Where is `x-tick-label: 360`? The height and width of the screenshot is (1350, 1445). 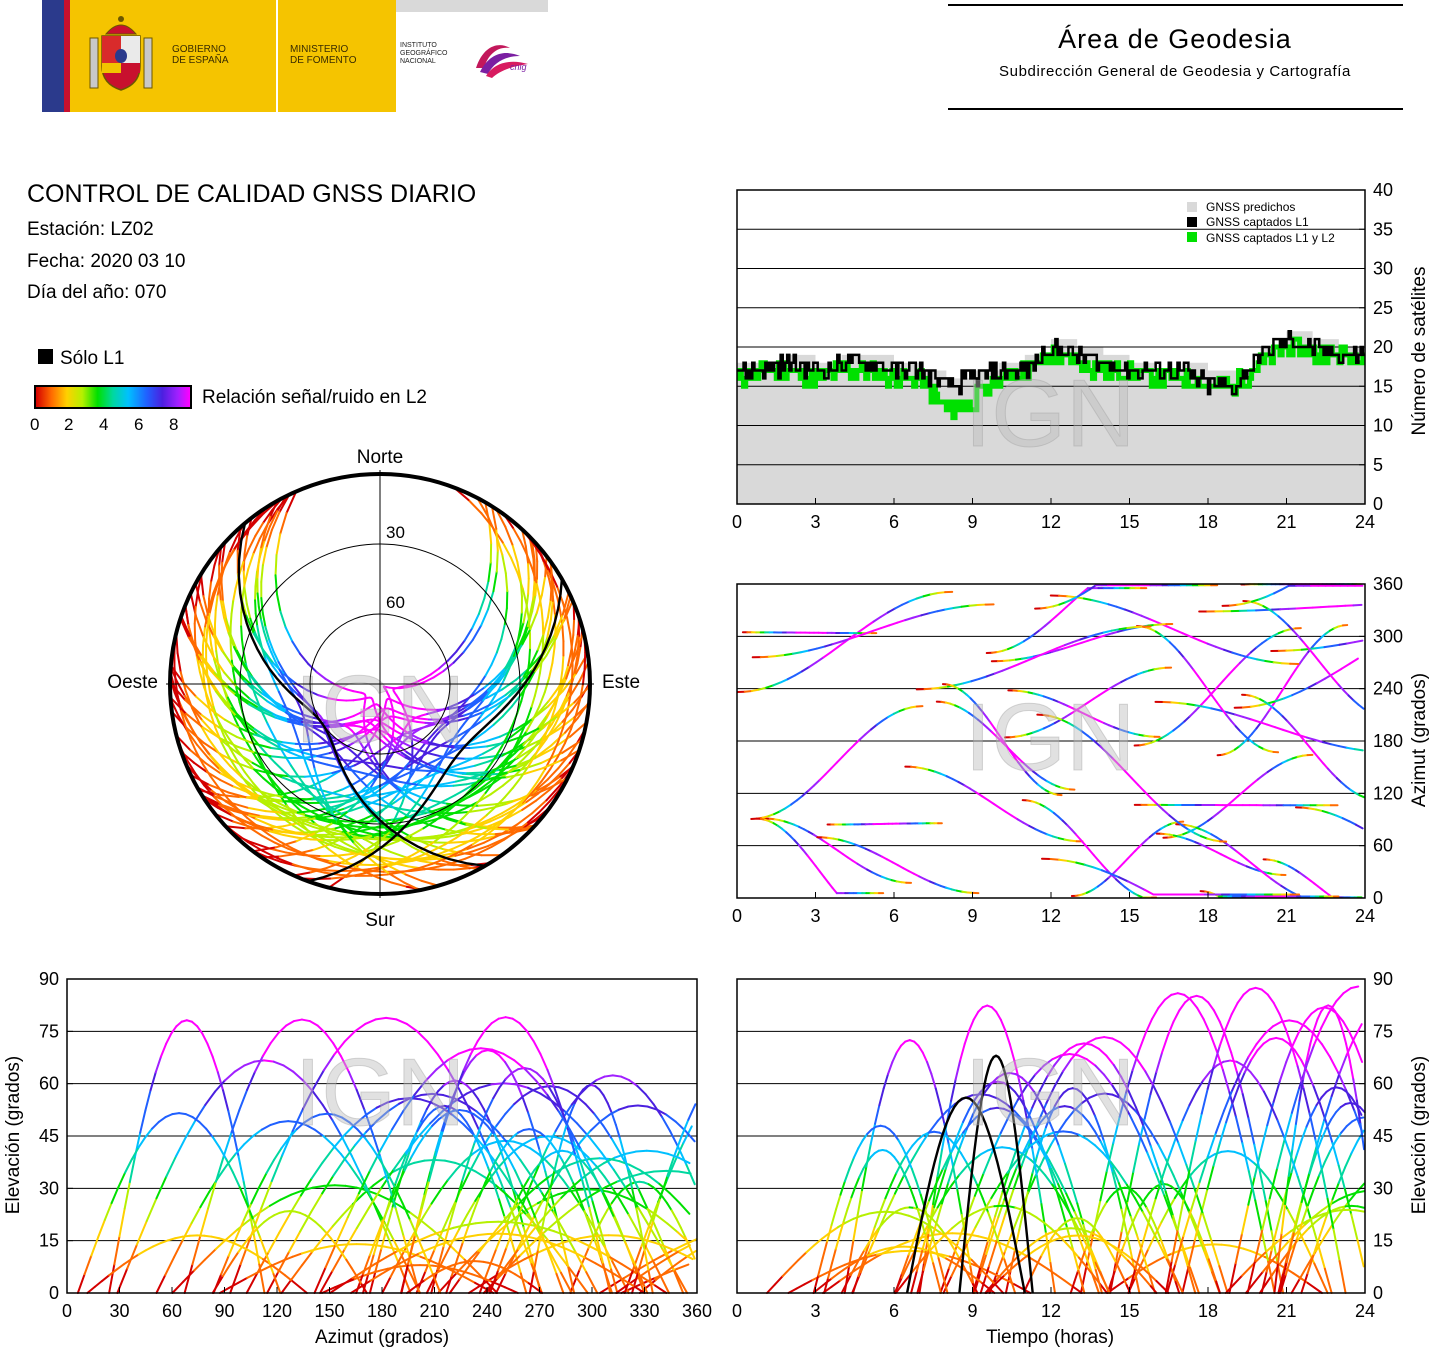 x-tick-label: 360 is located at coordinates (697, 1311).